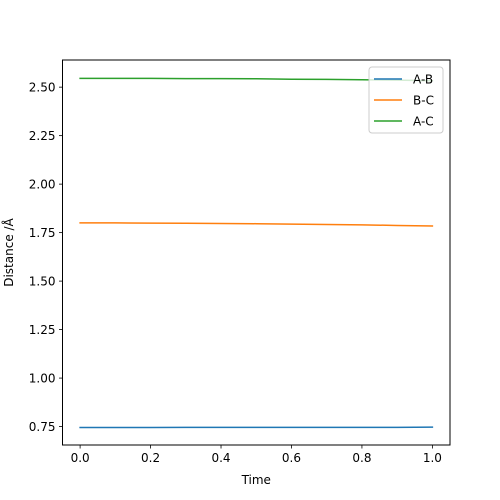 The image size is (500, 500). Describe the element at coordinates (42, 87) in the screenshot. I see `y-tick-label: 2.50` at that location.